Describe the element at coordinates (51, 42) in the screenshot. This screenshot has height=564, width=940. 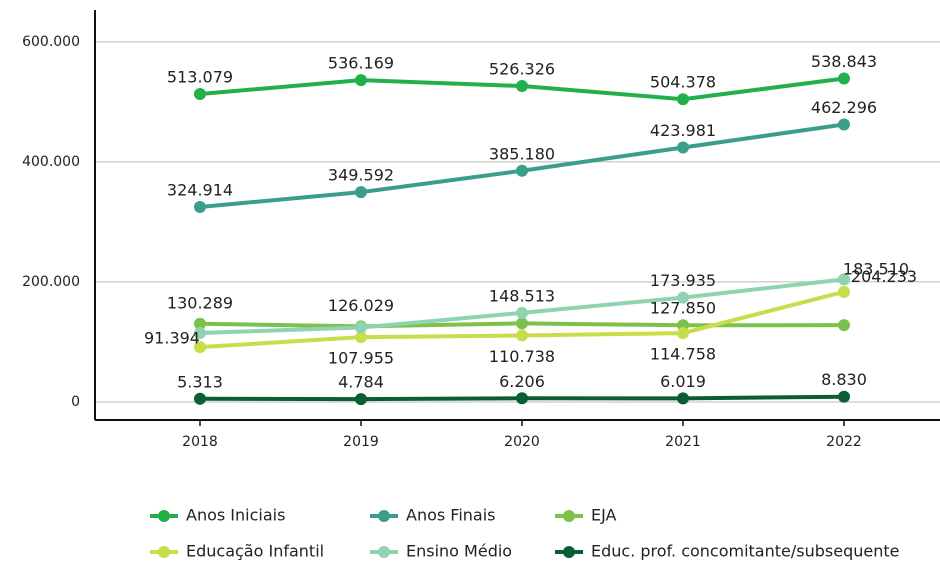
I see `y-tick-label: 600.000` at that location.